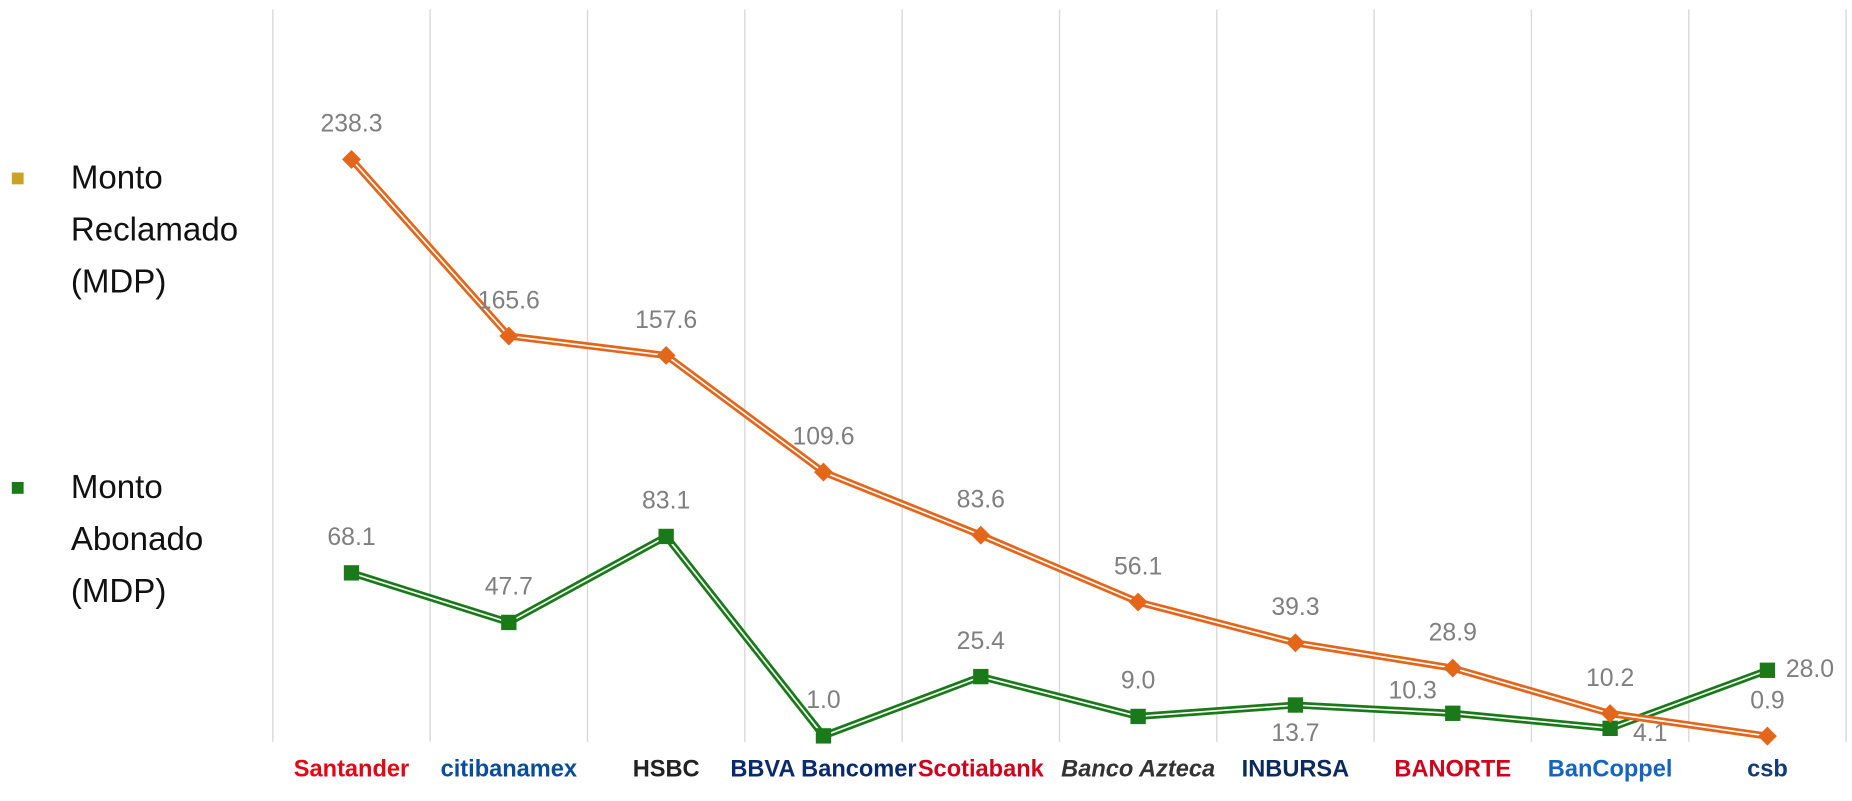 The height and width of the screenshot is (801, 1852). What do you see at coordinates (666, 769) in the screenshot?
I see `x-tick-label: HSBC` at bounding box center [666, 769].